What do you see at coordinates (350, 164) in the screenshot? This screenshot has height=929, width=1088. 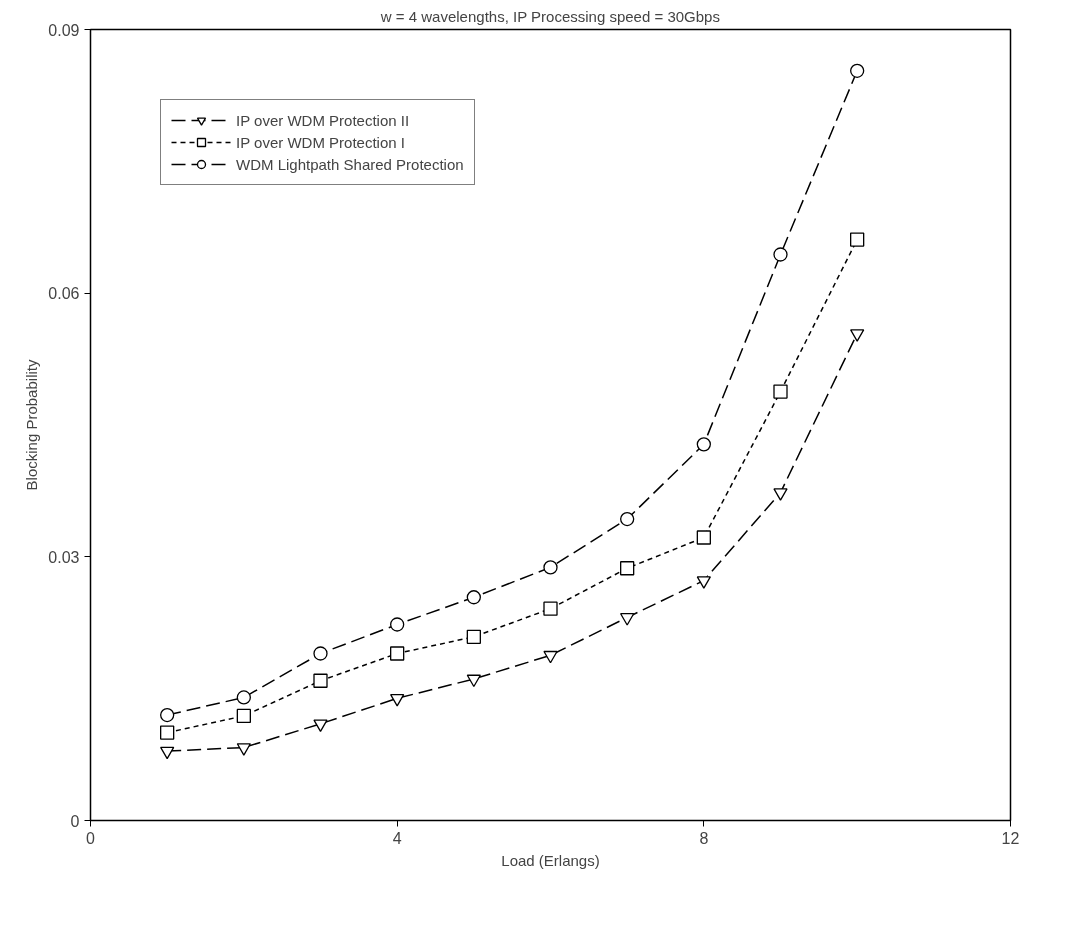 I see `legend-label: WDM Lightpath Shared Protection` at bounding box center [350, 164].